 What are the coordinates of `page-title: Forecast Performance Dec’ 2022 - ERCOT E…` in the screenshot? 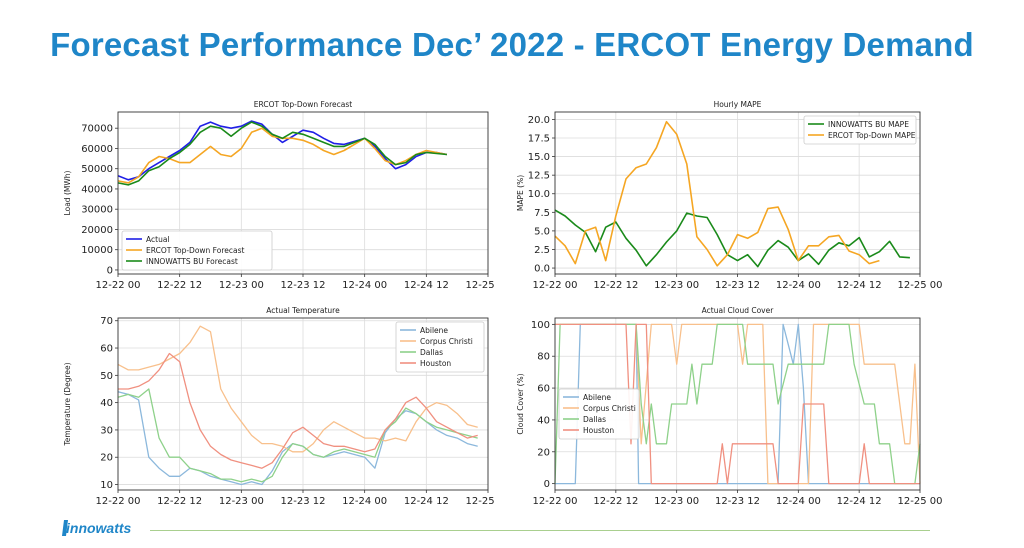 It's located at (512, 44).